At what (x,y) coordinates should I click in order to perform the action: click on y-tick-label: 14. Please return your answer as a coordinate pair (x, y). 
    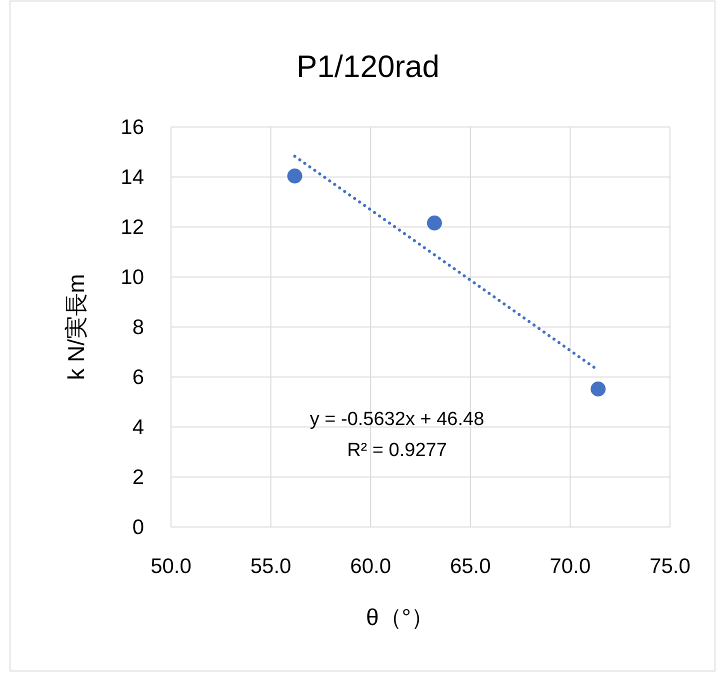
    Looking at the image, I should click on (132, 177).